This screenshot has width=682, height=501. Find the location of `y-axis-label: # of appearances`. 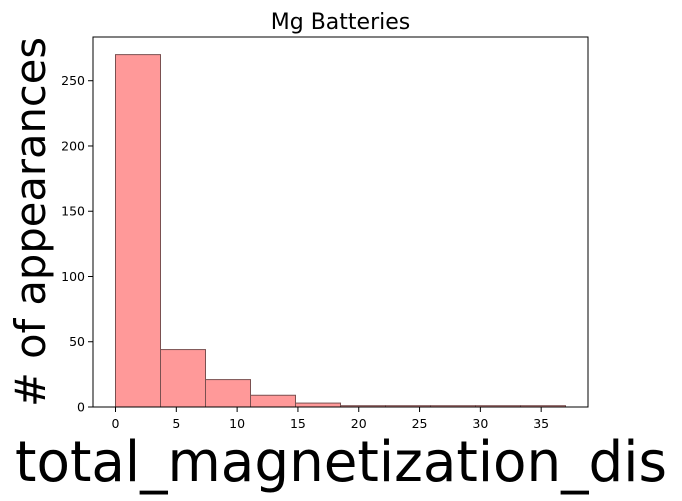

y-axis-label: # of appearances is located at coordinates (30, 222).